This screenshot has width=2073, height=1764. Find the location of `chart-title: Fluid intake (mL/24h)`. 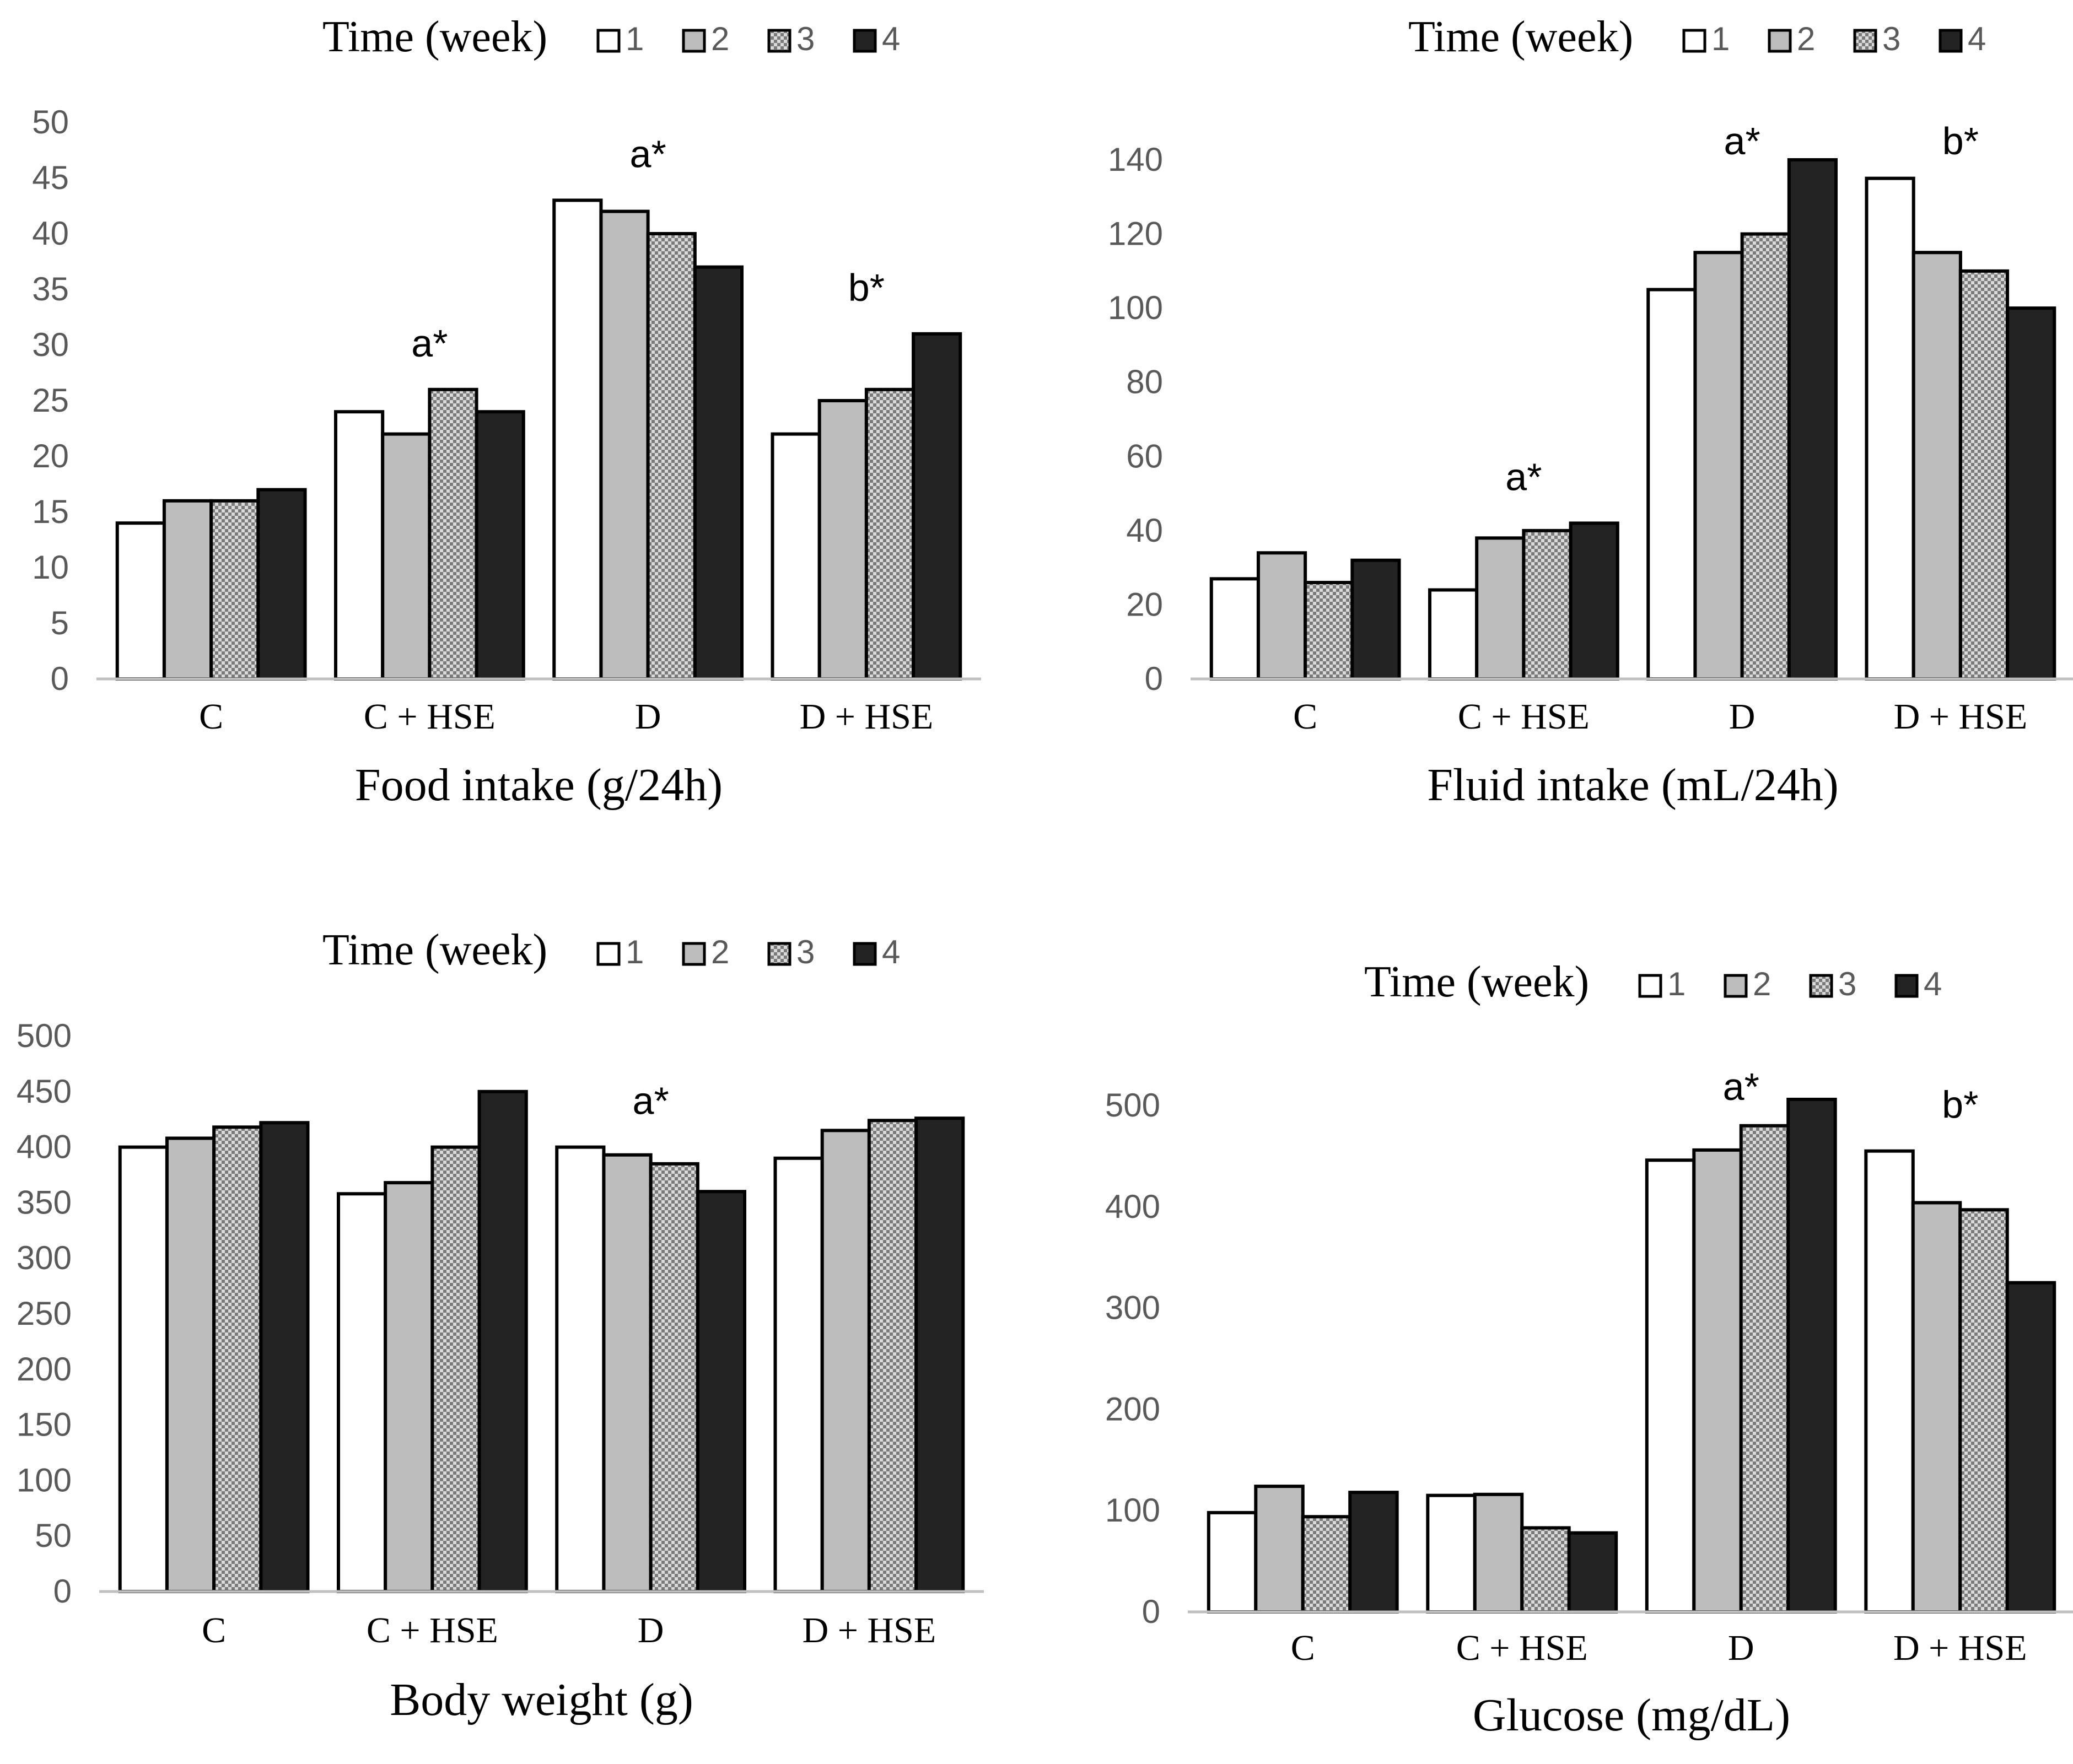

chart-title: Fluid intake (mL/24h) is located at coordinates (1633, 785).